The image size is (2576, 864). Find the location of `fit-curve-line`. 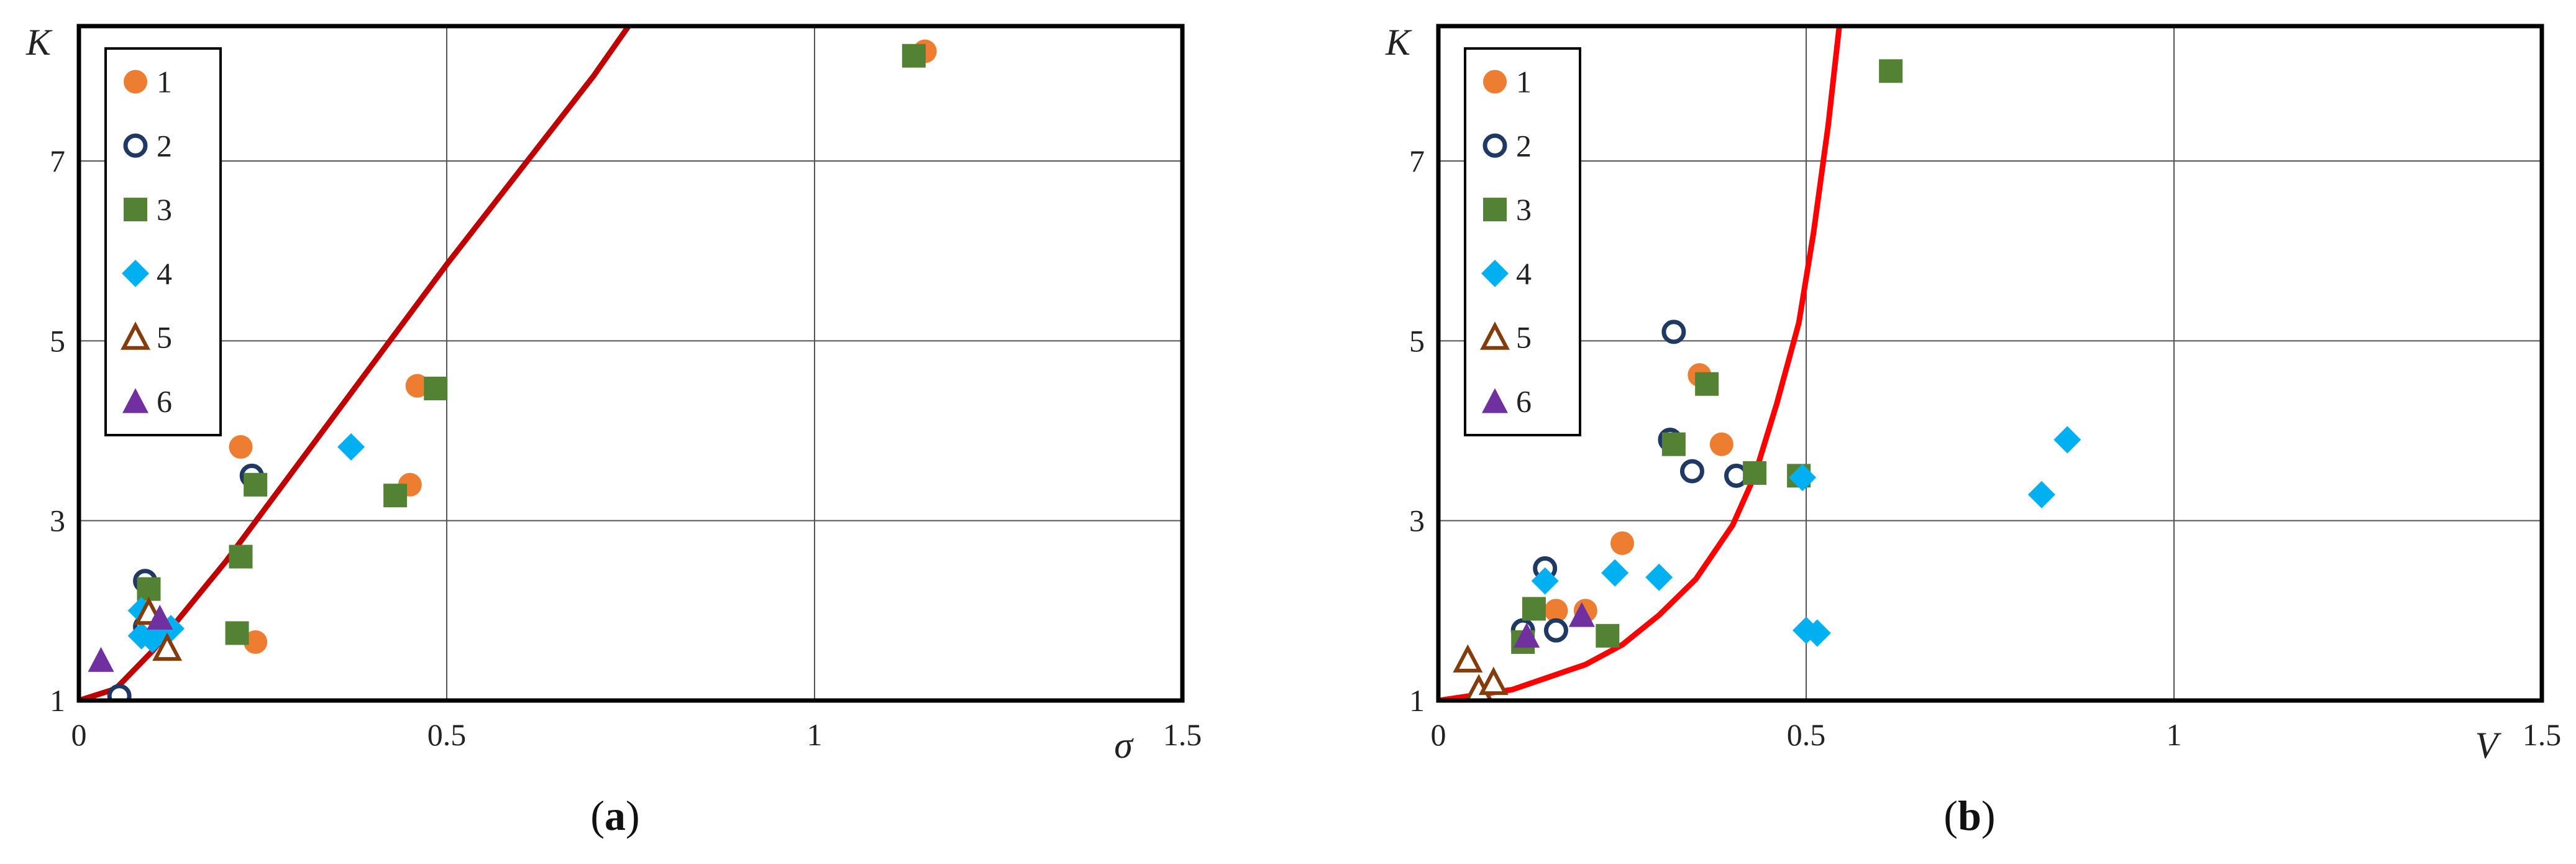

fit-curve-line is located at coordinates (1640, 363).